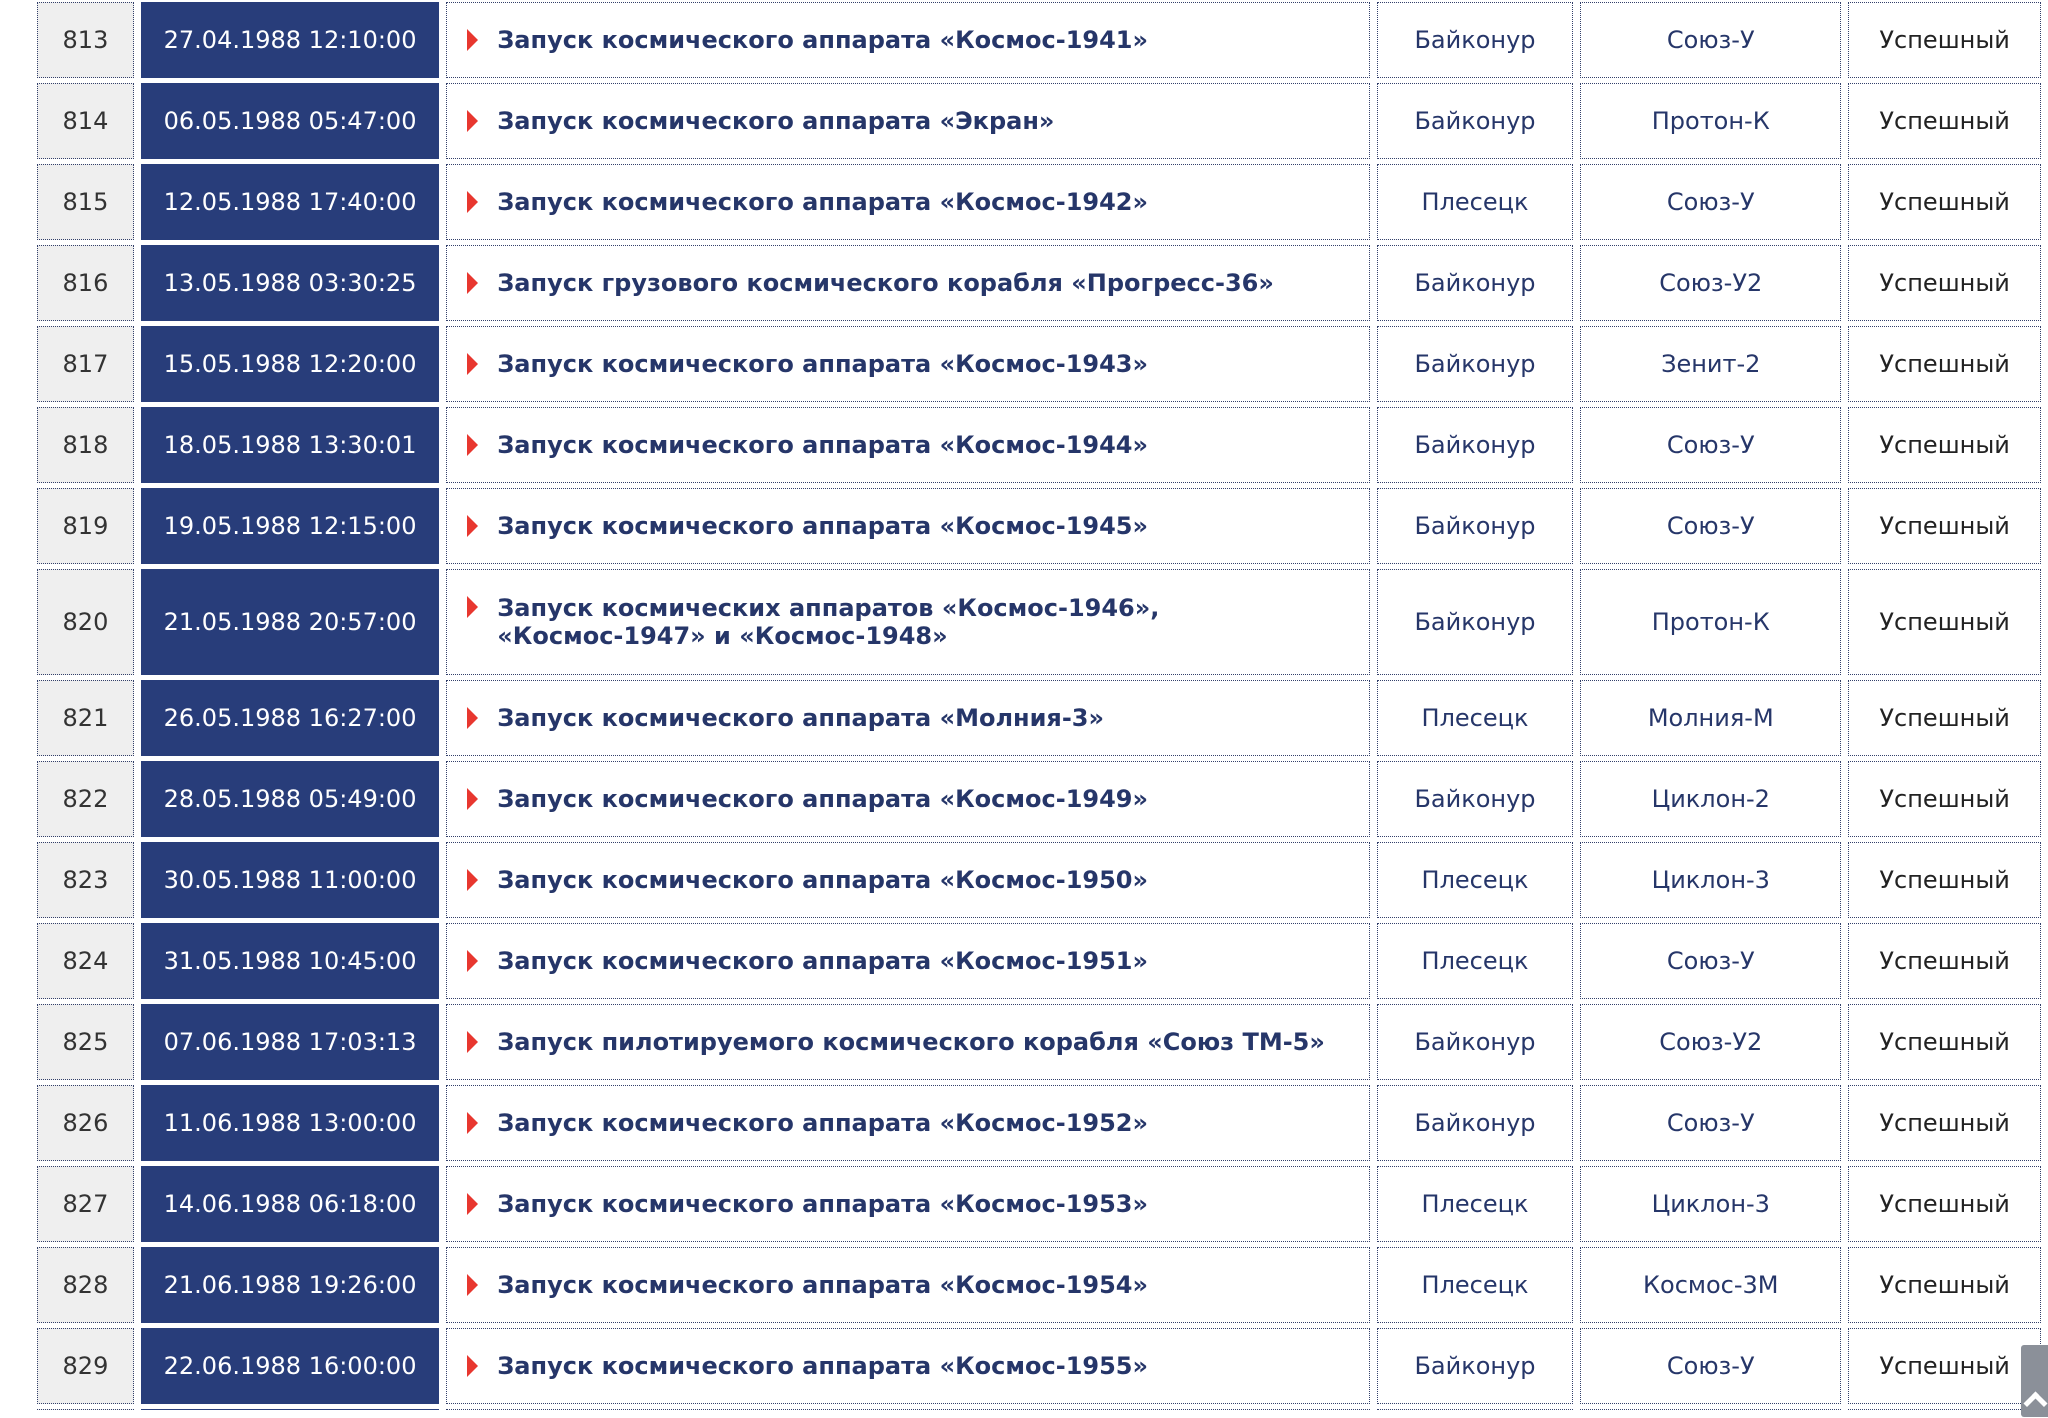 This screenshot has width=2048, height=1418. I want to click on launch-title-cell, so click(908, 1409).